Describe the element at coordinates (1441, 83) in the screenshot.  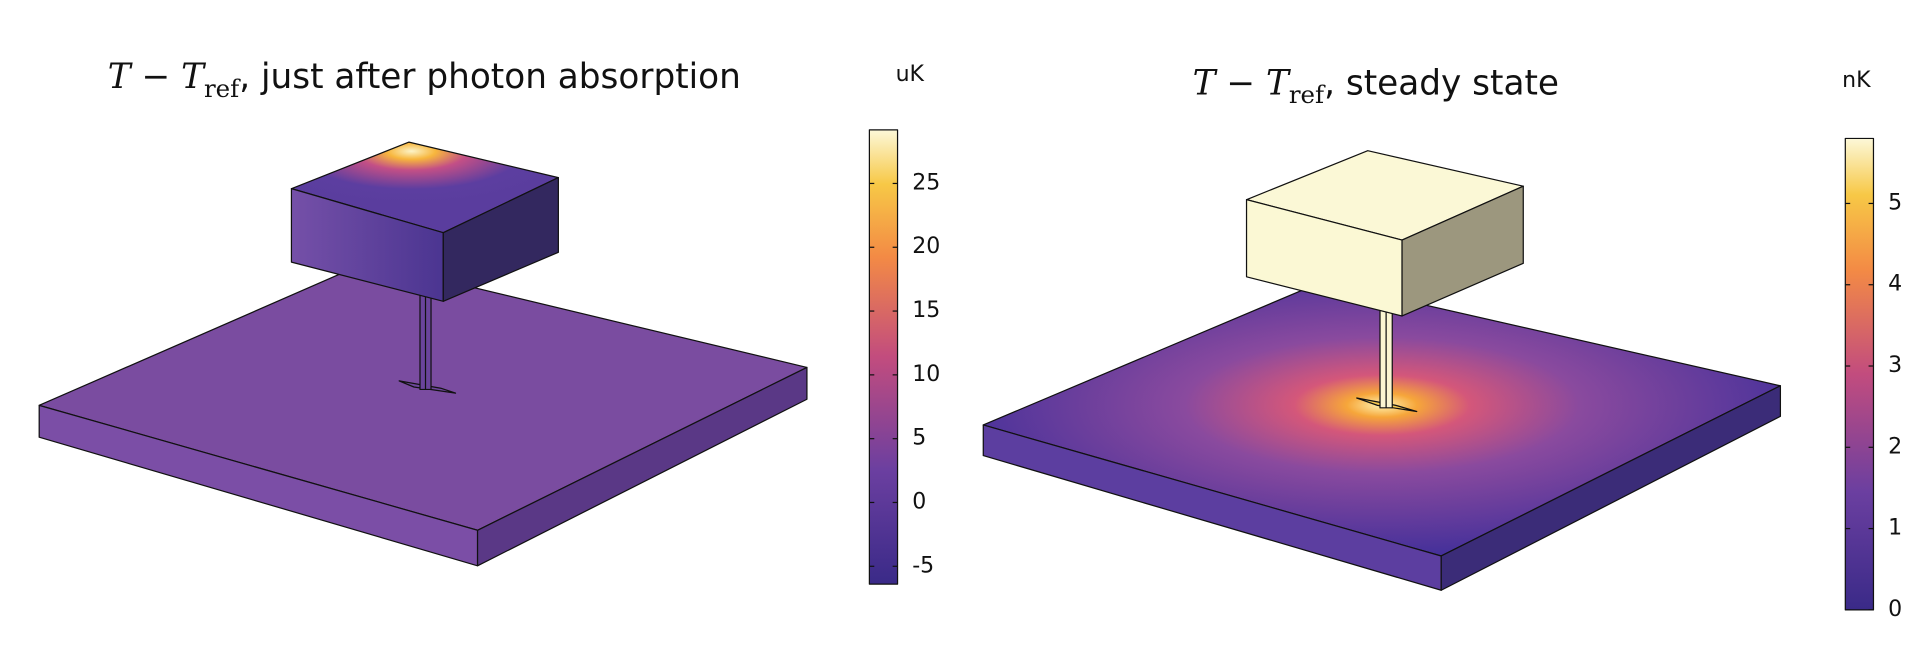
I see `title-text: , steady state` at that location.